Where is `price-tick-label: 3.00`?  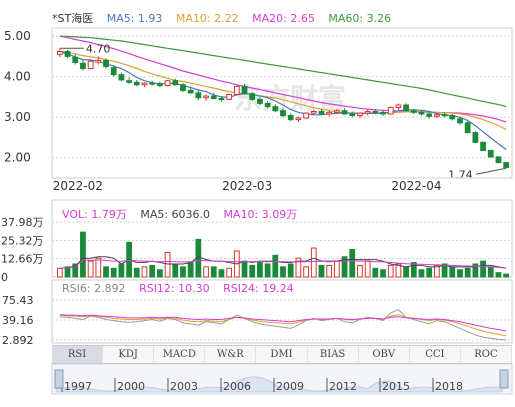
price-tick-label: 3.00 is located at coordinates (17, 117).